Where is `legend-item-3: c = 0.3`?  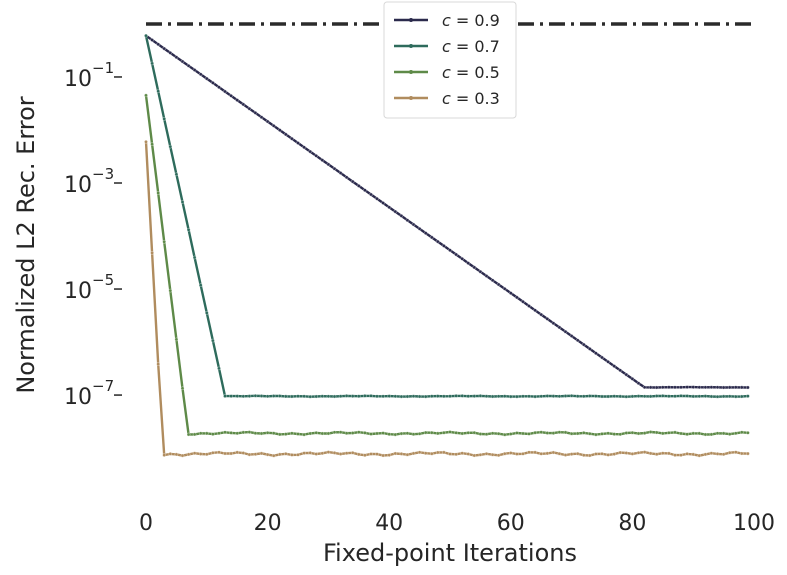
legend-item-3: c = 0.3 is located at coordinates (447, 98).